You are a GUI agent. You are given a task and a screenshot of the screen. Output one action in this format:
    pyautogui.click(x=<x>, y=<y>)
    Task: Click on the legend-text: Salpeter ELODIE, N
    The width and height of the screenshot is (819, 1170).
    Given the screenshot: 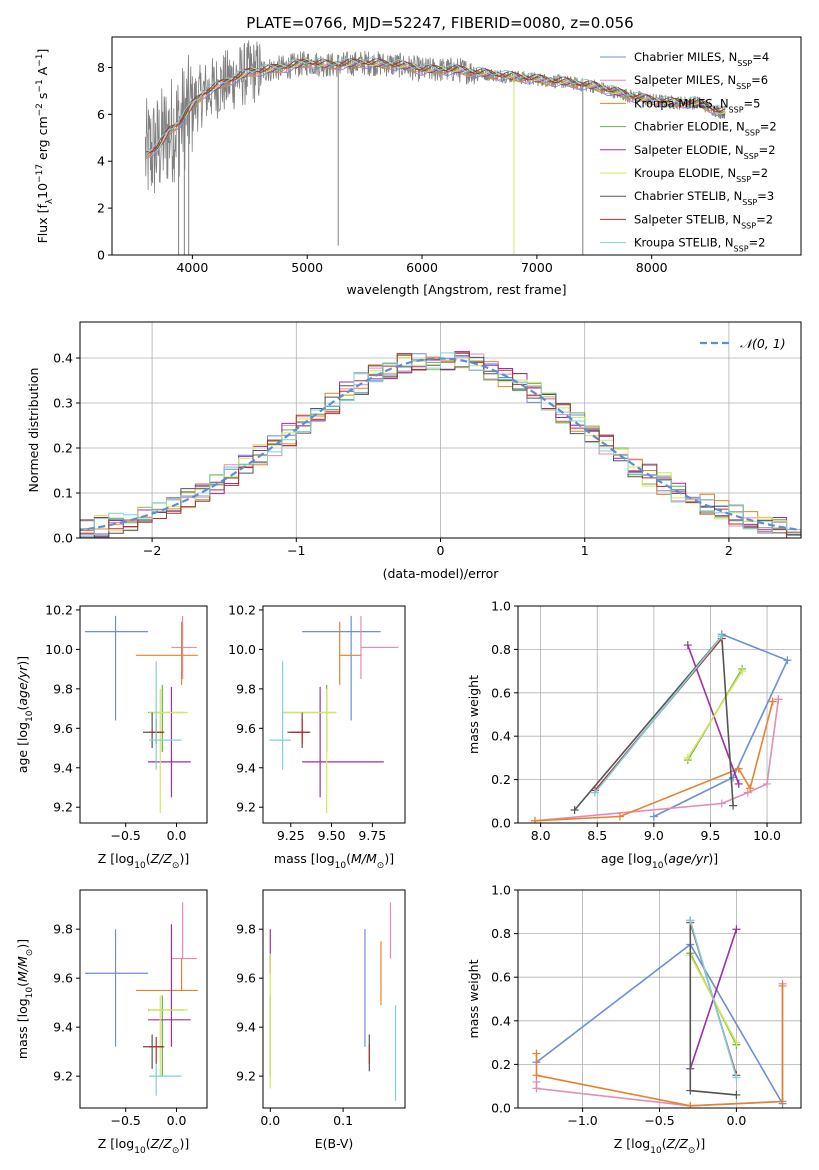 What is the action you would take?
    pyautogui.click(x=689, y=150)
    